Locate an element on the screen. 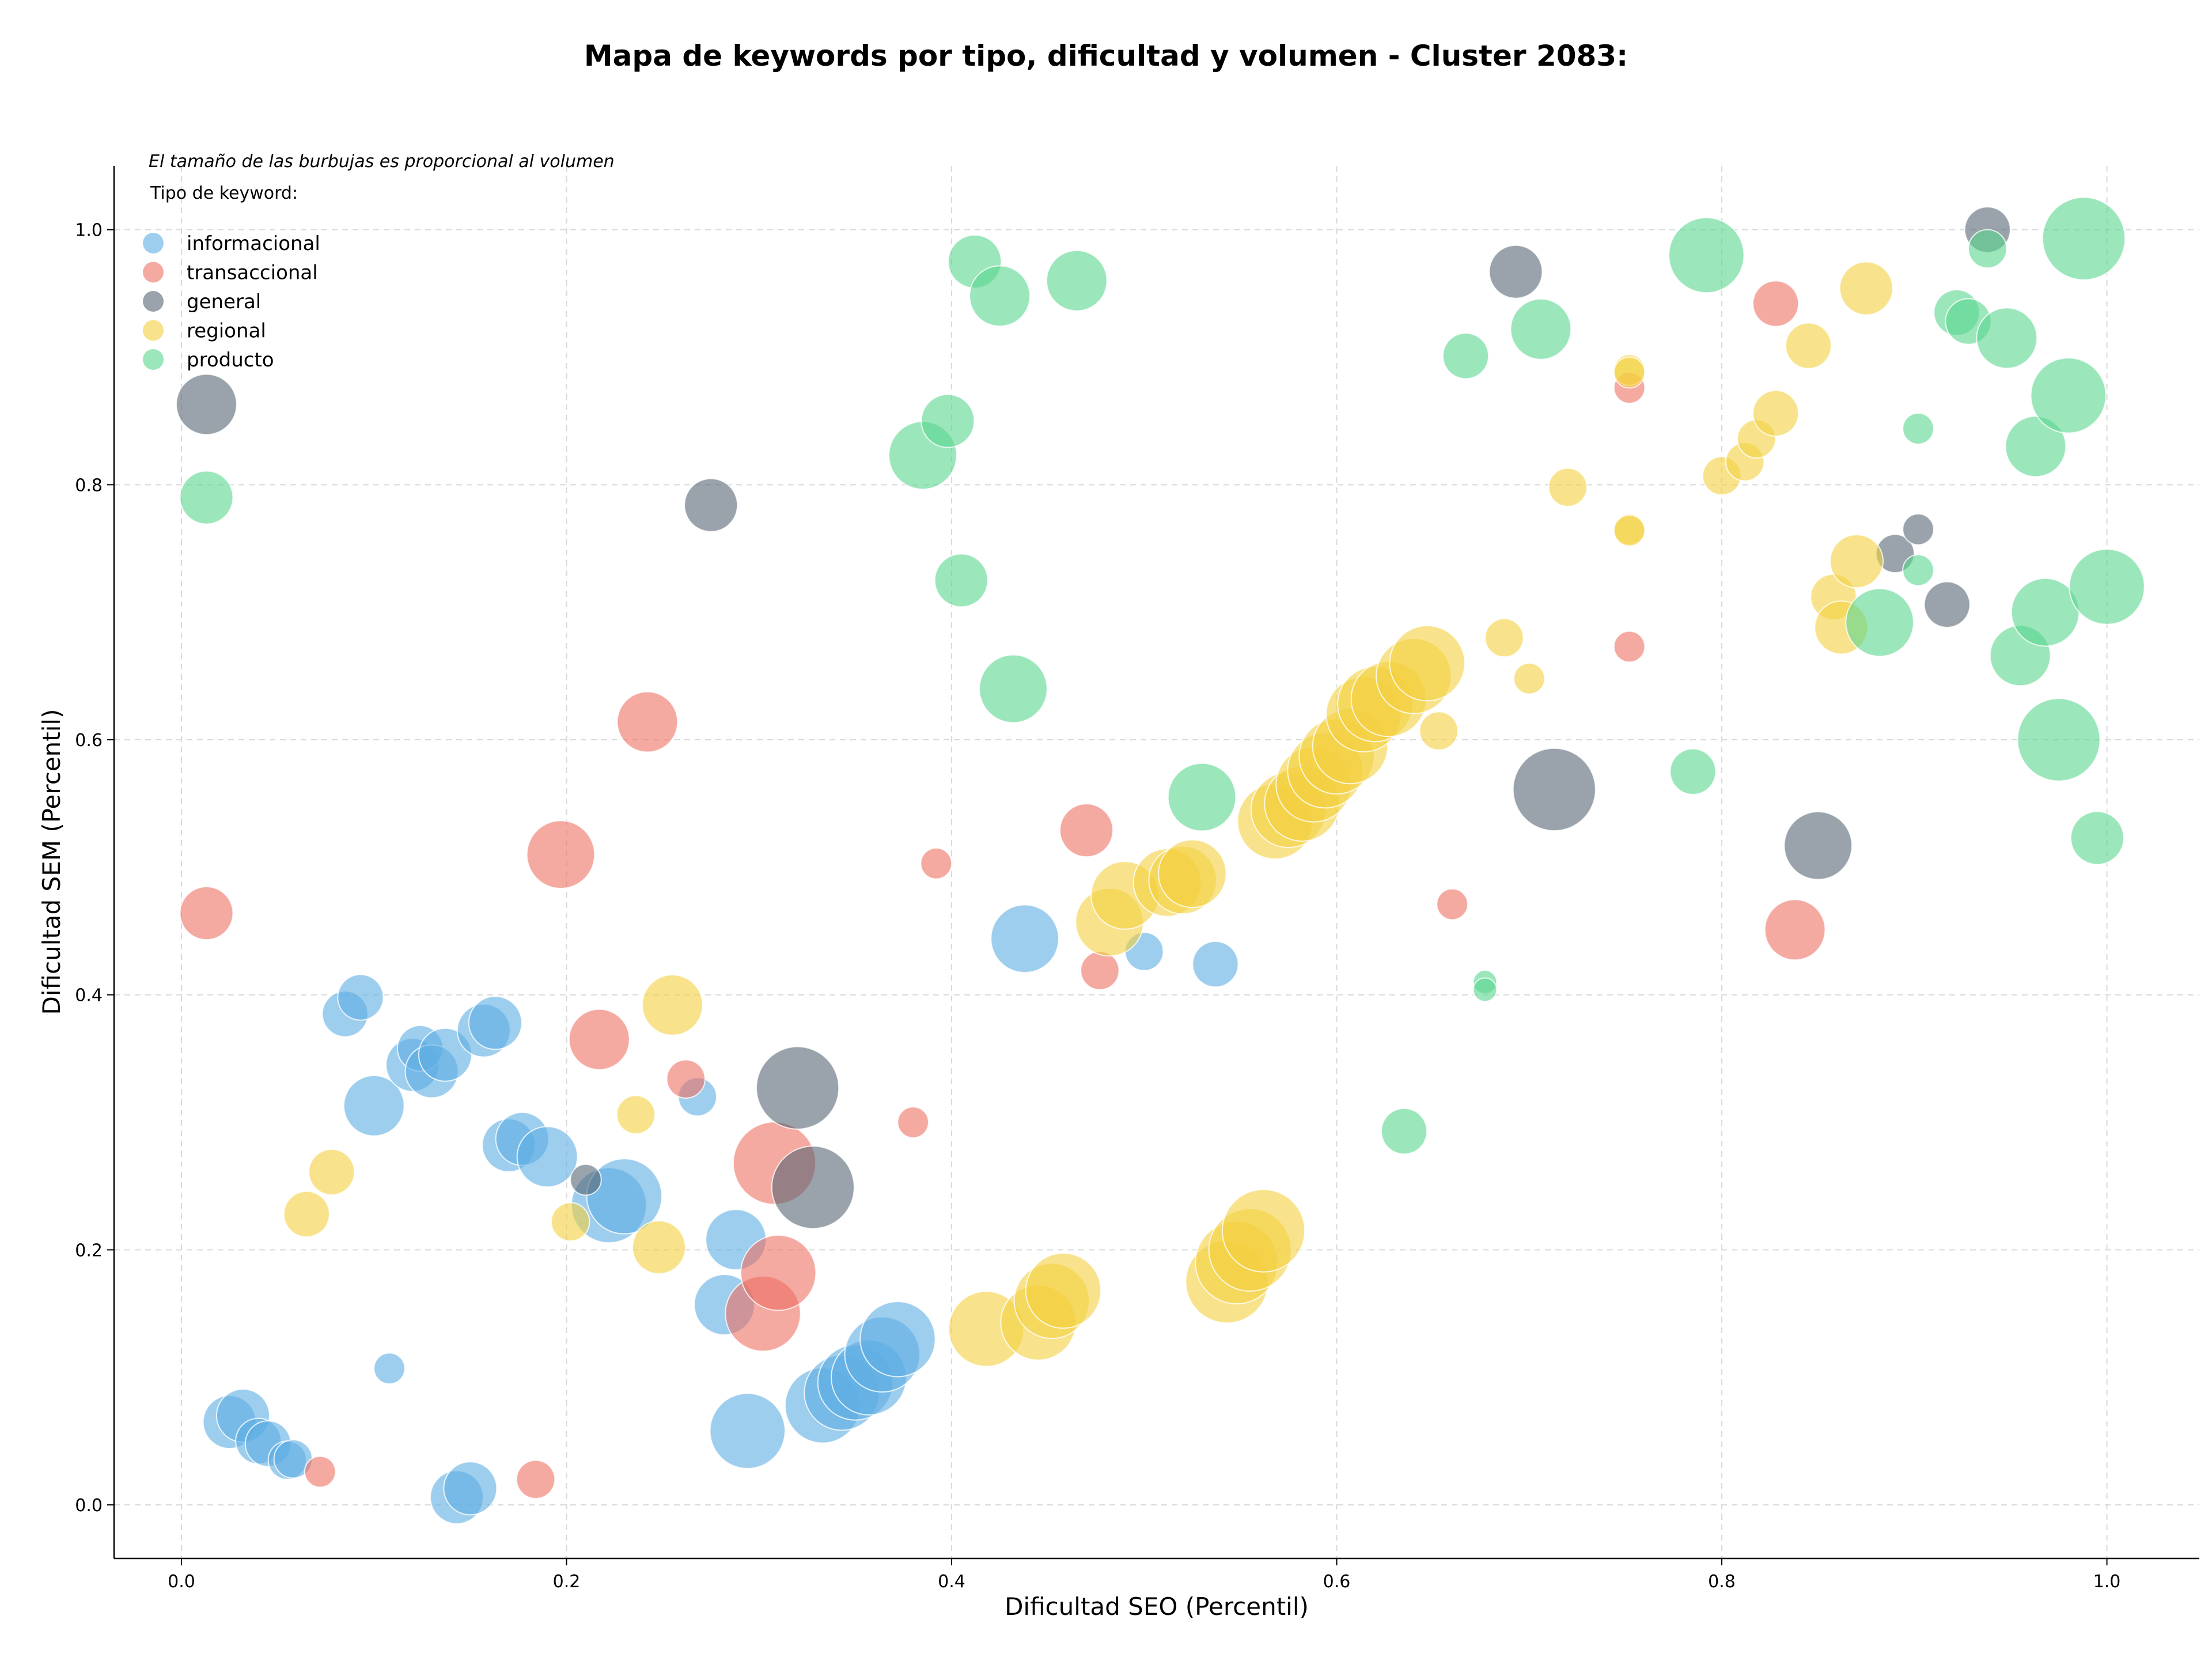 This screenshot has width=2212, height=1661. y-tick-label: 1.0 is located at coordinates (89, 231).